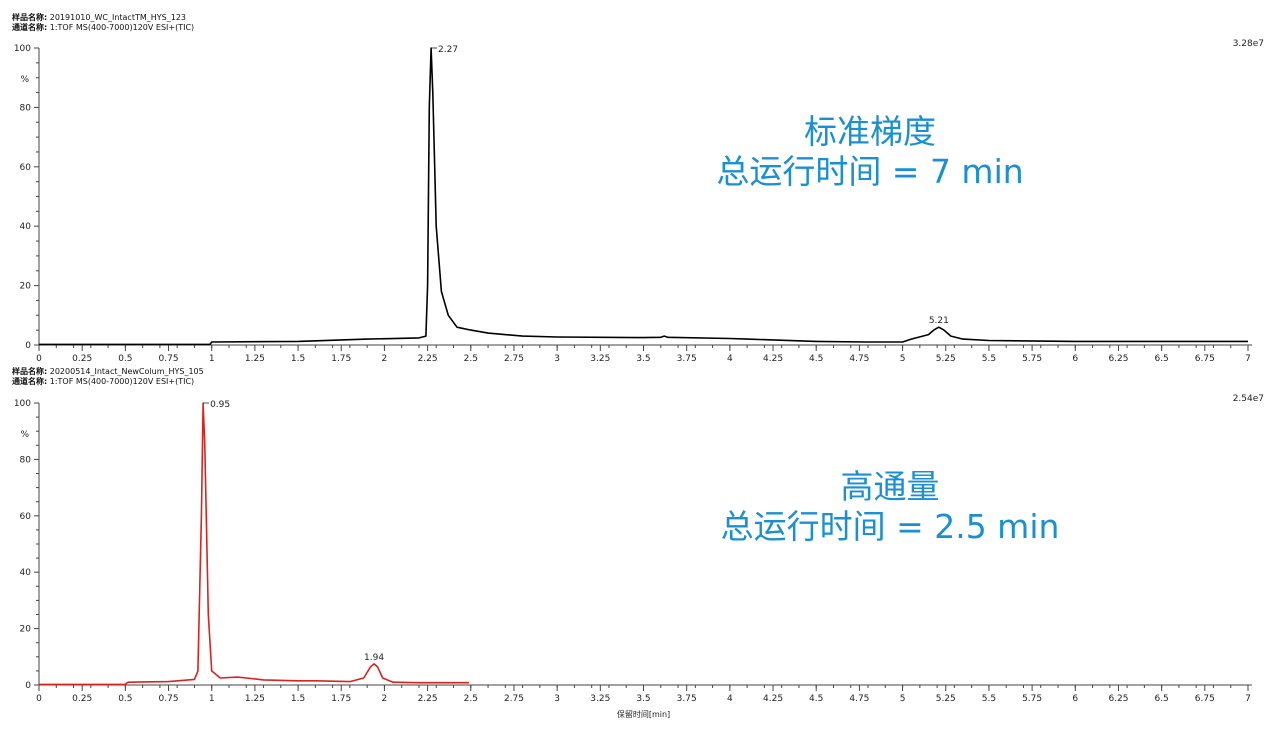 The width and height of the screenshot is (1280, 733). I want to click on top-sample-name: 样品名称: 20191010_WC_IntactTM_HYS_123, so click(99, 18).